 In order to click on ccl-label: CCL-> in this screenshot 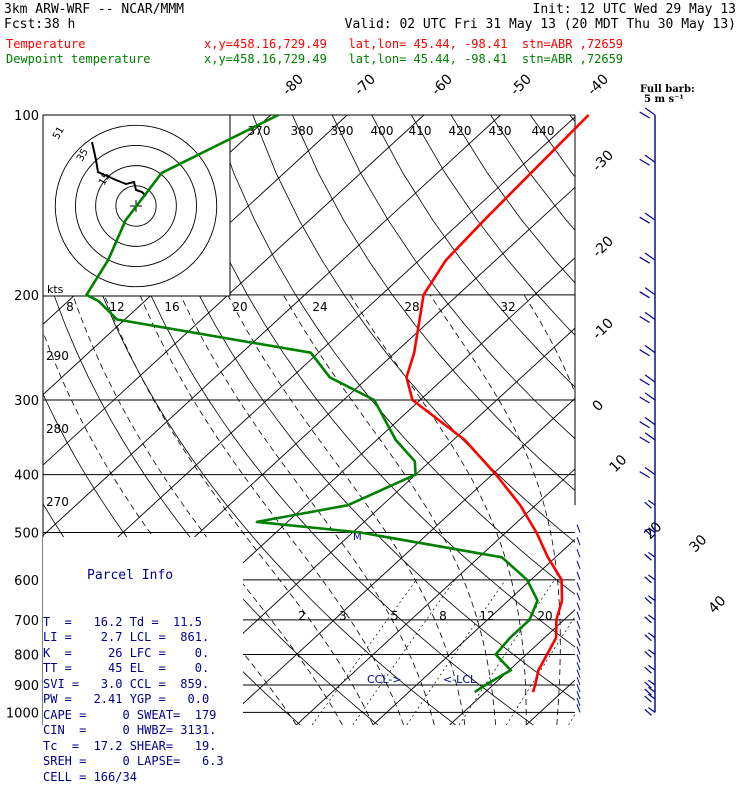, I will do `click(384, 679)`.